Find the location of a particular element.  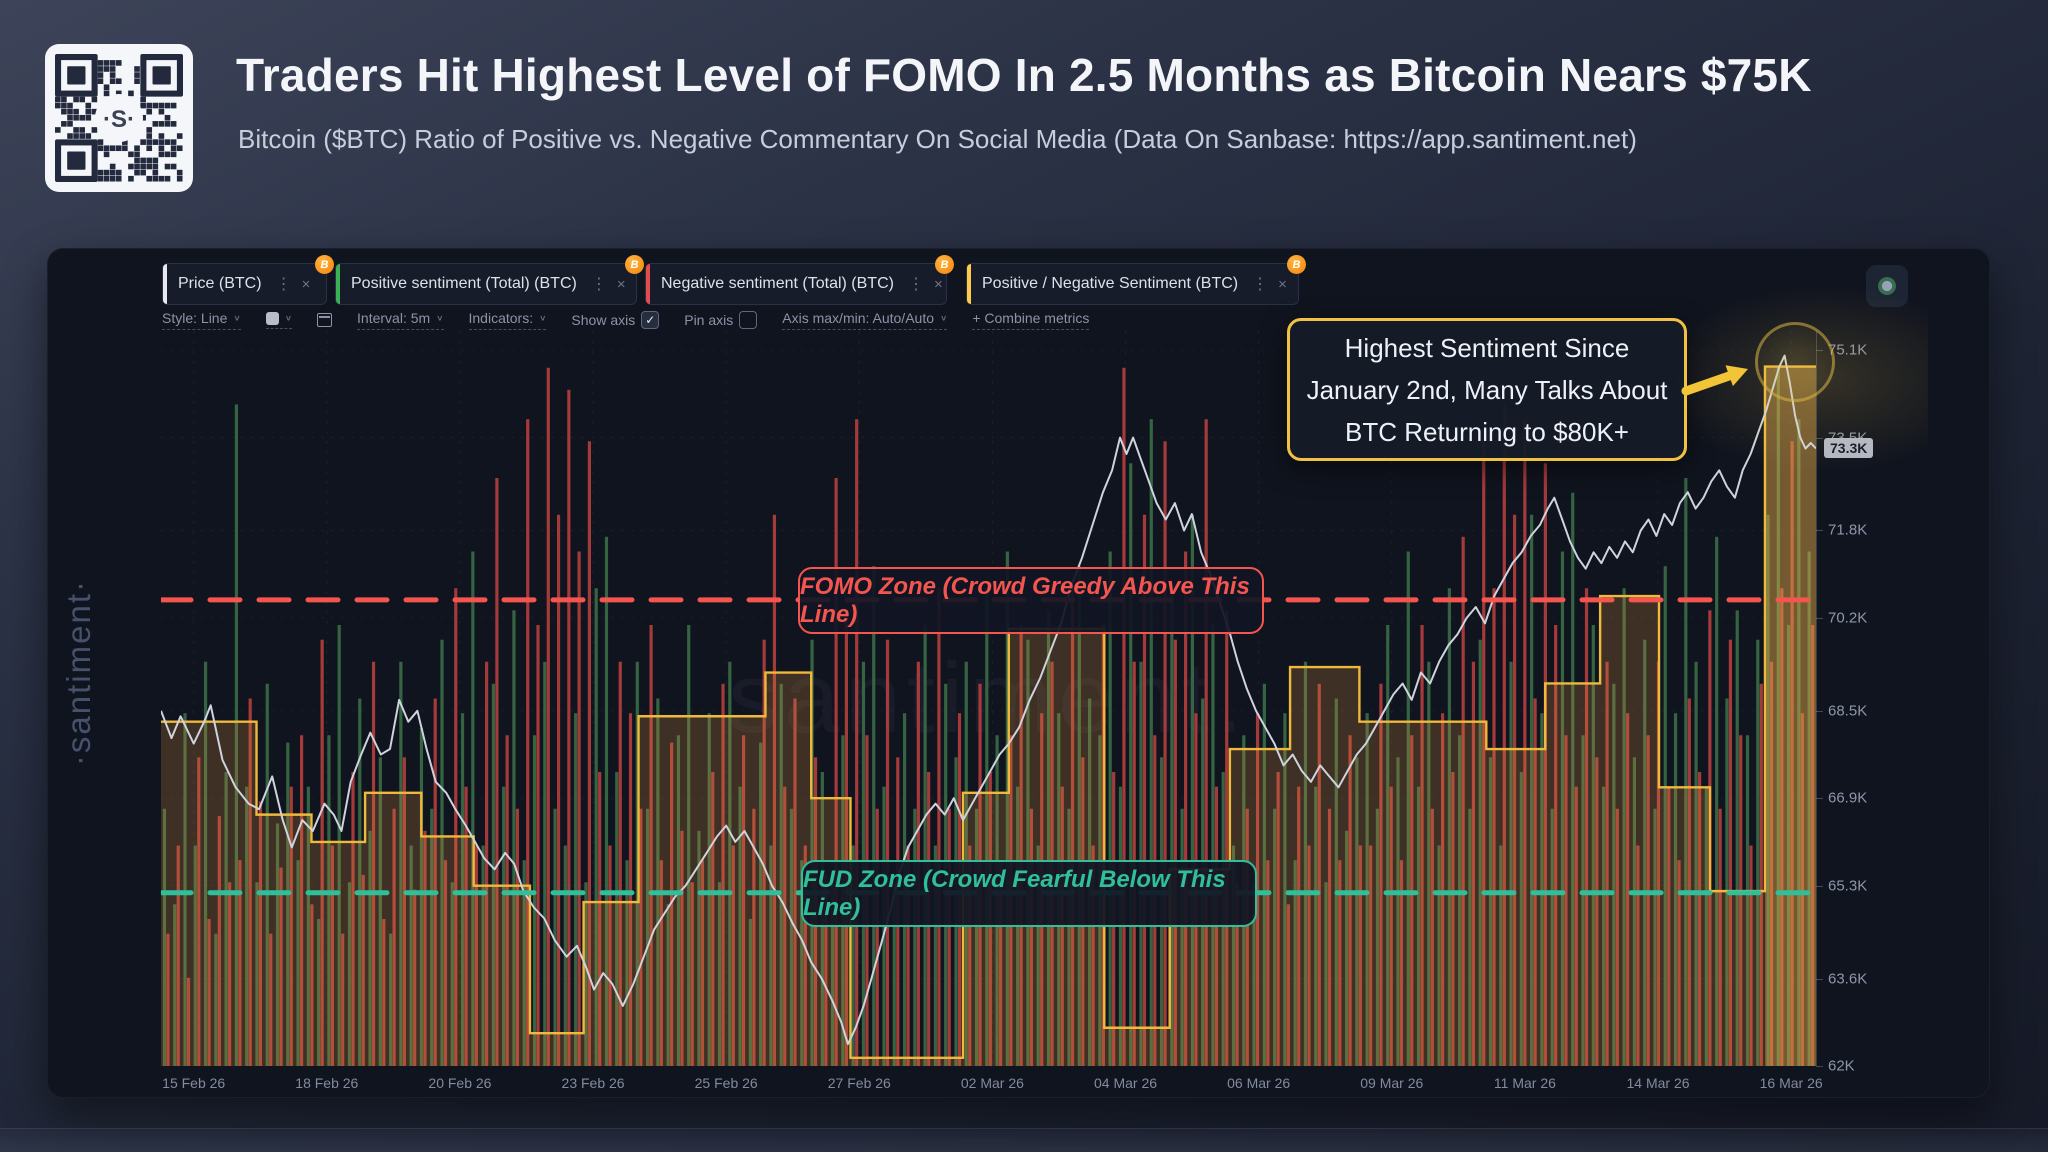

annotation-line: Highest Sentiment Since is located at coordinates (1487, 347).